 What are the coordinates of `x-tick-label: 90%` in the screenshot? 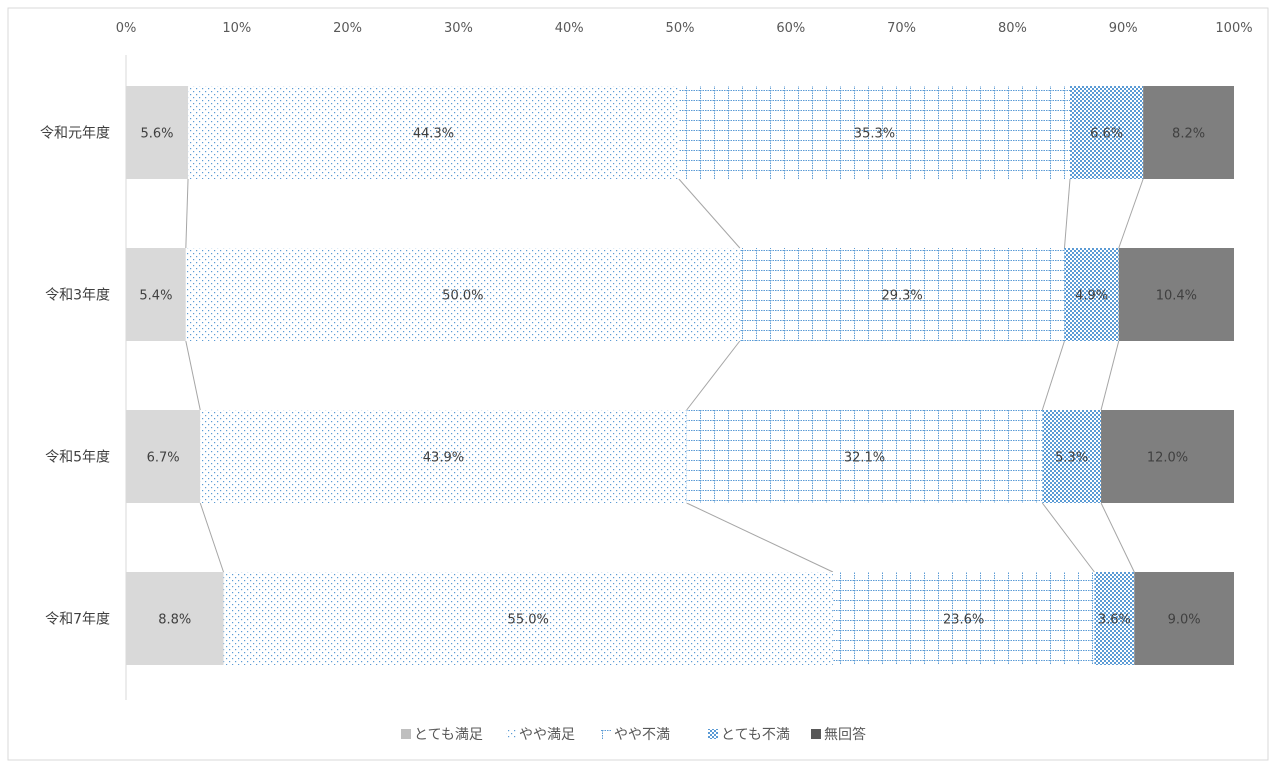 It's located at (1123, 28).